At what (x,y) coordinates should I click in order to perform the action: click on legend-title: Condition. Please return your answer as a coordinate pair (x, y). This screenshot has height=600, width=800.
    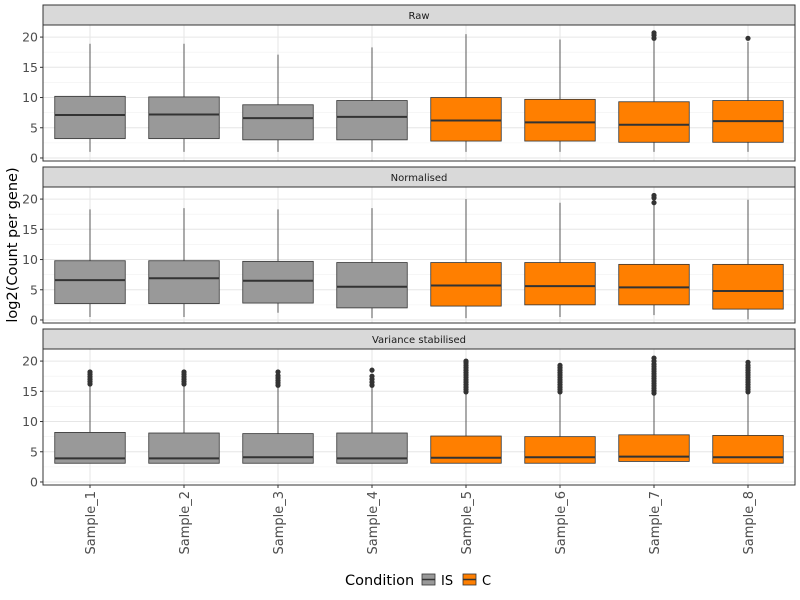
    Looking at the image, I should click on (379, 581).